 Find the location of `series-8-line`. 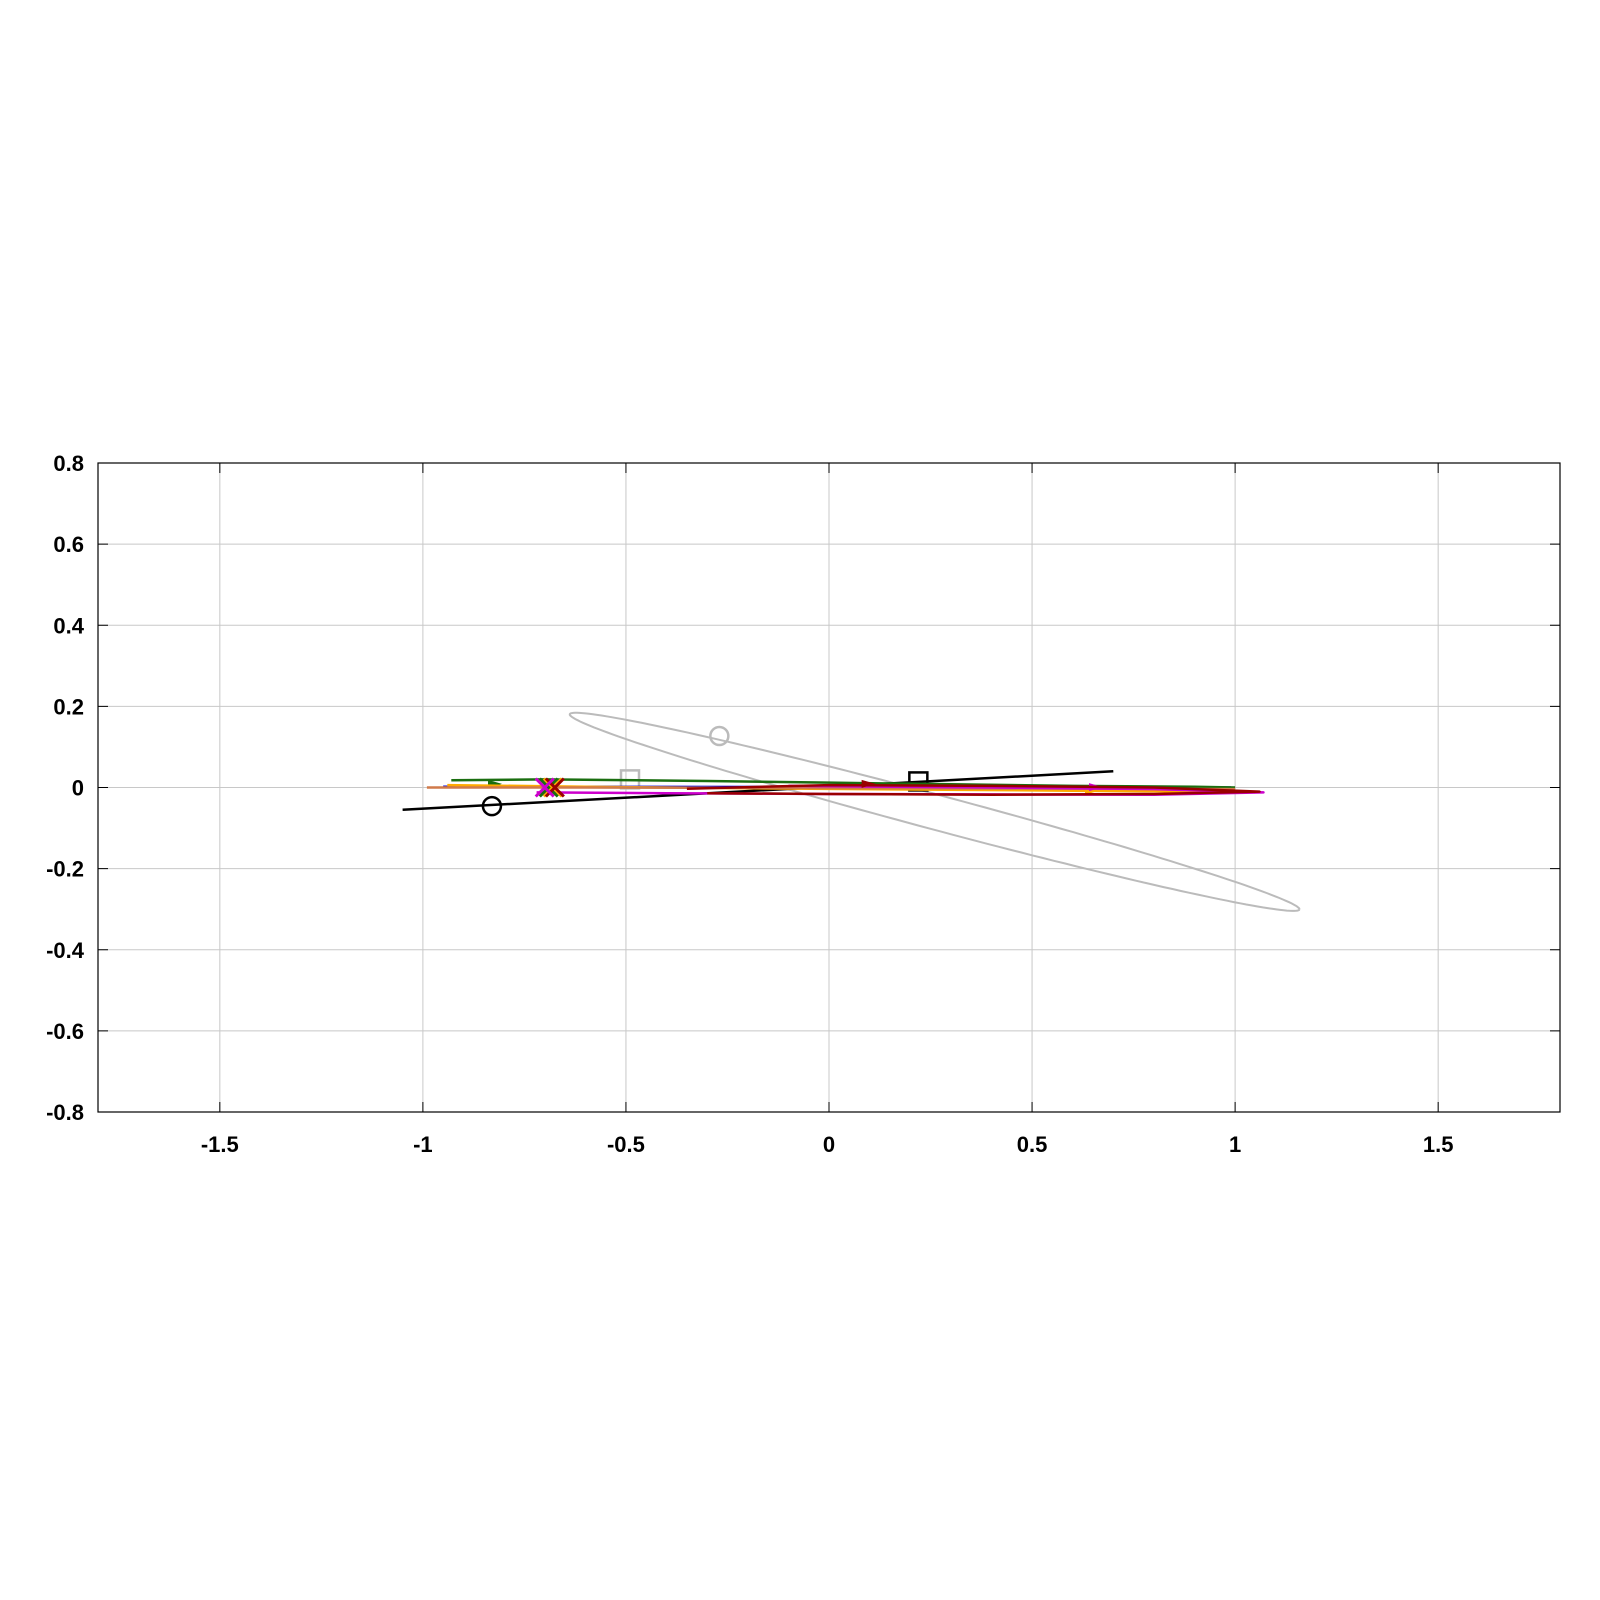

series-8-line is located at coordinates (973, 790).